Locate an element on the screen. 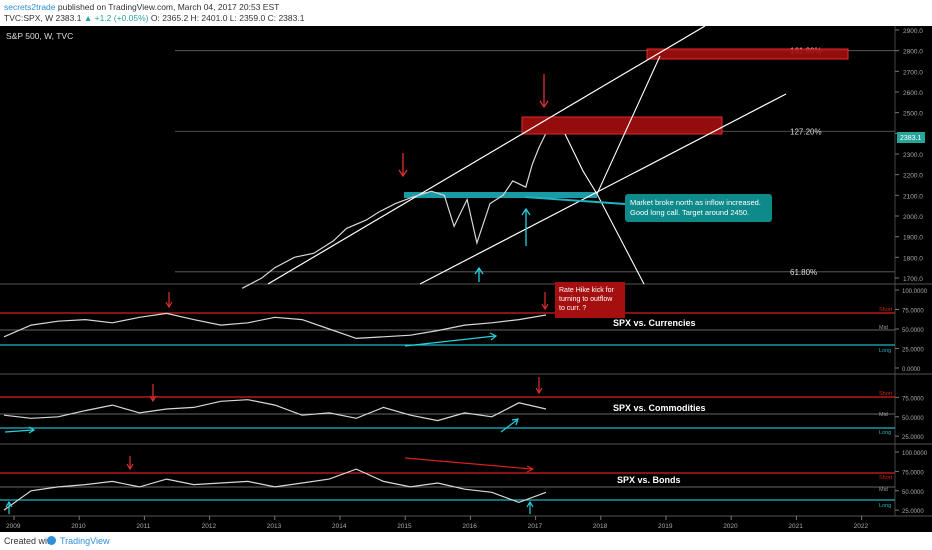  price-tick-label: 2500.0 is located at coordinates (913, 114).